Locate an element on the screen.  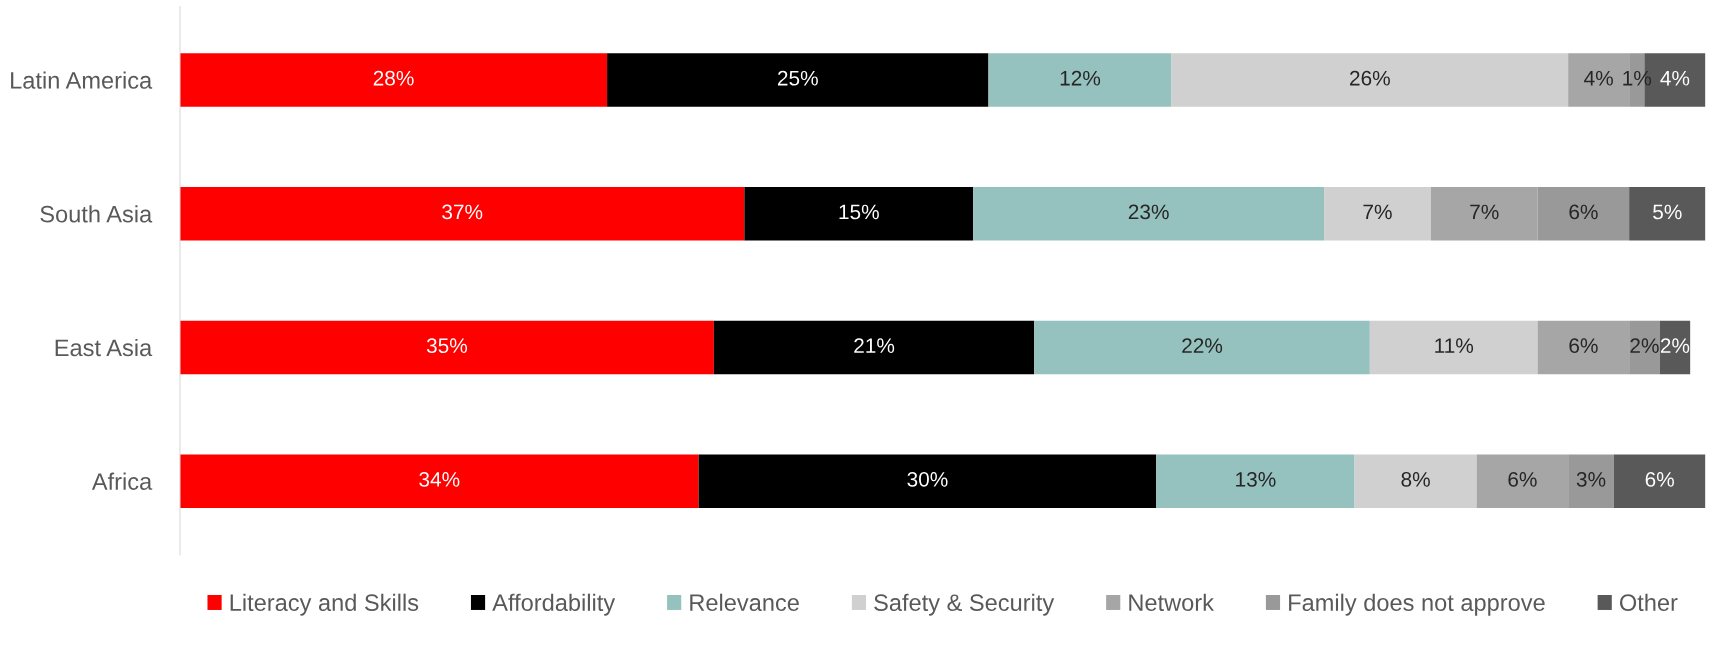
y-tick-label: East Asia is located at coordinates (104, 347).